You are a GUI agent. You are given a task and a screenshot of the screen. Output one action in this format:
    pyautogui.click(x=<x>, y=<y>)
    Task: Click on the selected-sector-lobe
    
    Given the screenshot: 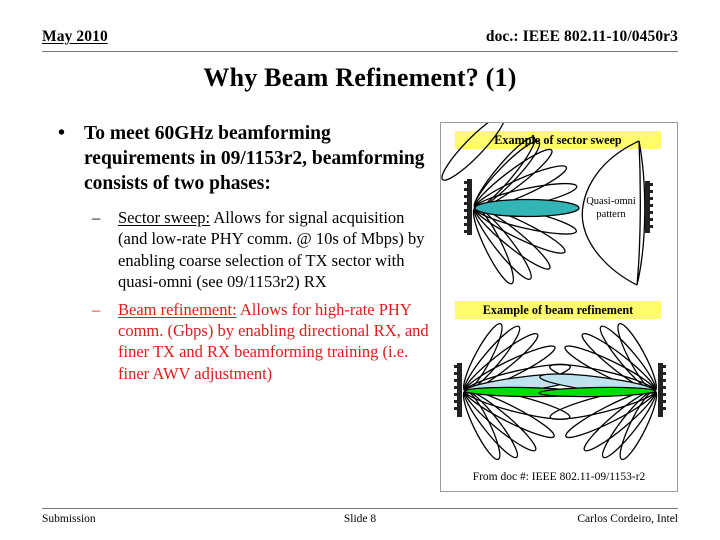 What is the action you would take?
    pyautogui.click(x=527, y=208)
    